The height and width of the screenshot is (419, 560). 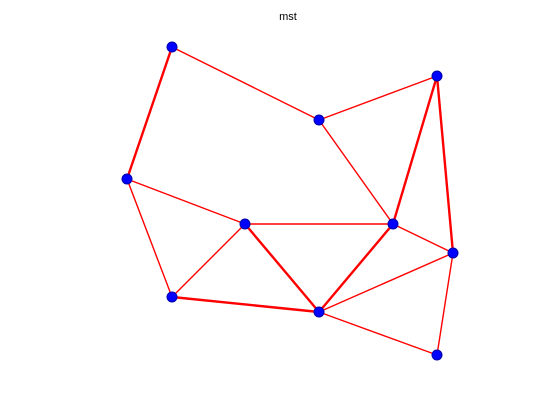 What do you see at coordinates (172, 47) in the screenshot?
I see `node-n1` at bounding box center [172, 47].